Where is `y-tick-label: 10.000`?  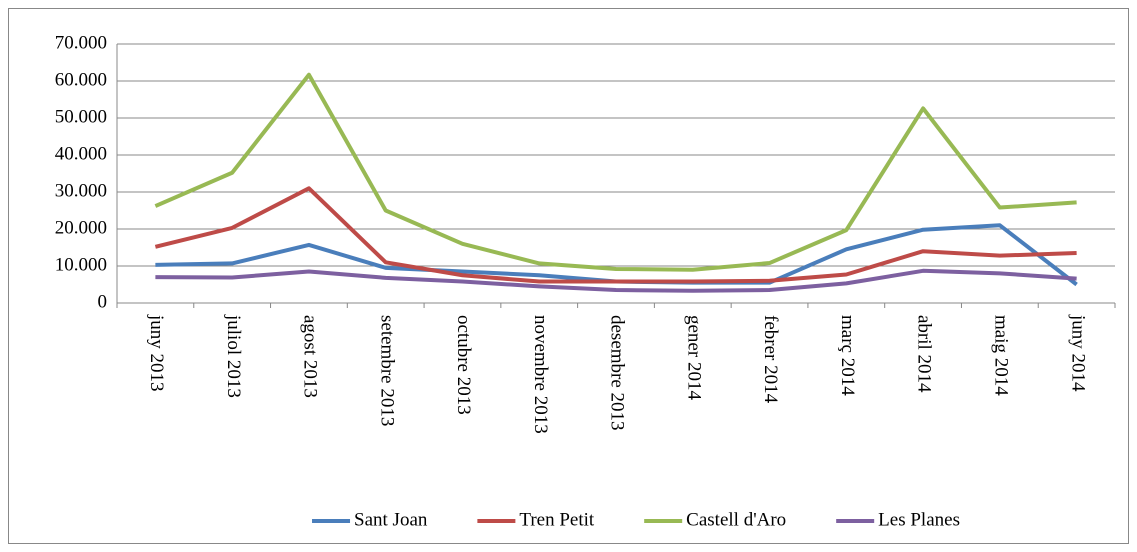
y-tick-label: 10.000 is located at coordinates (81, 264).